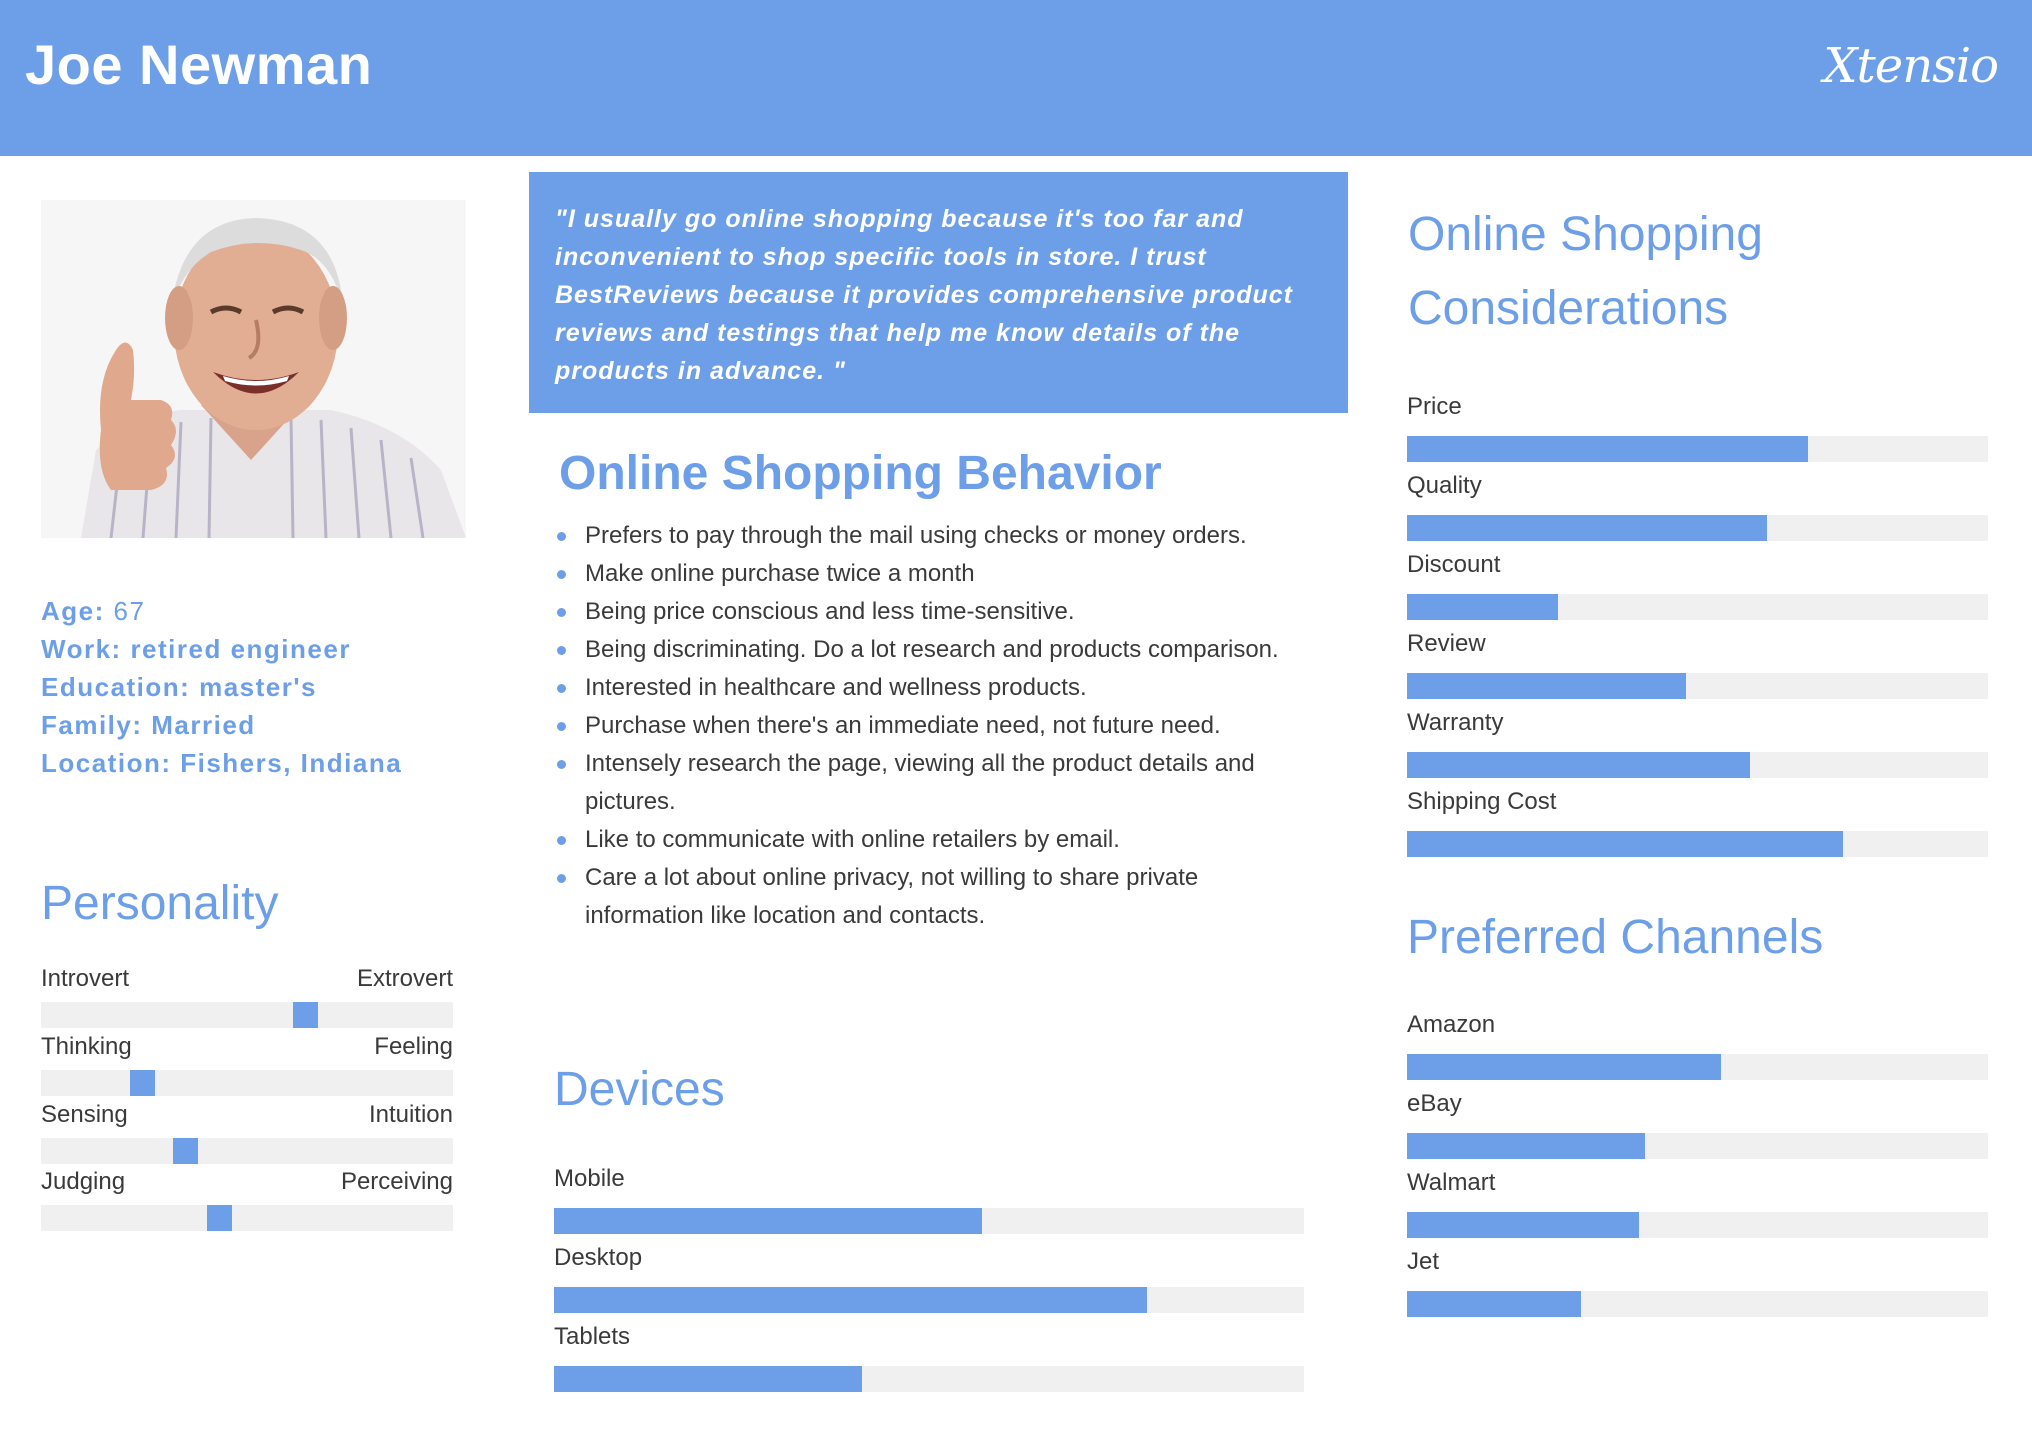 The image size is (2032, 1430). I want to click on education-value: master's, so click(258, 687).